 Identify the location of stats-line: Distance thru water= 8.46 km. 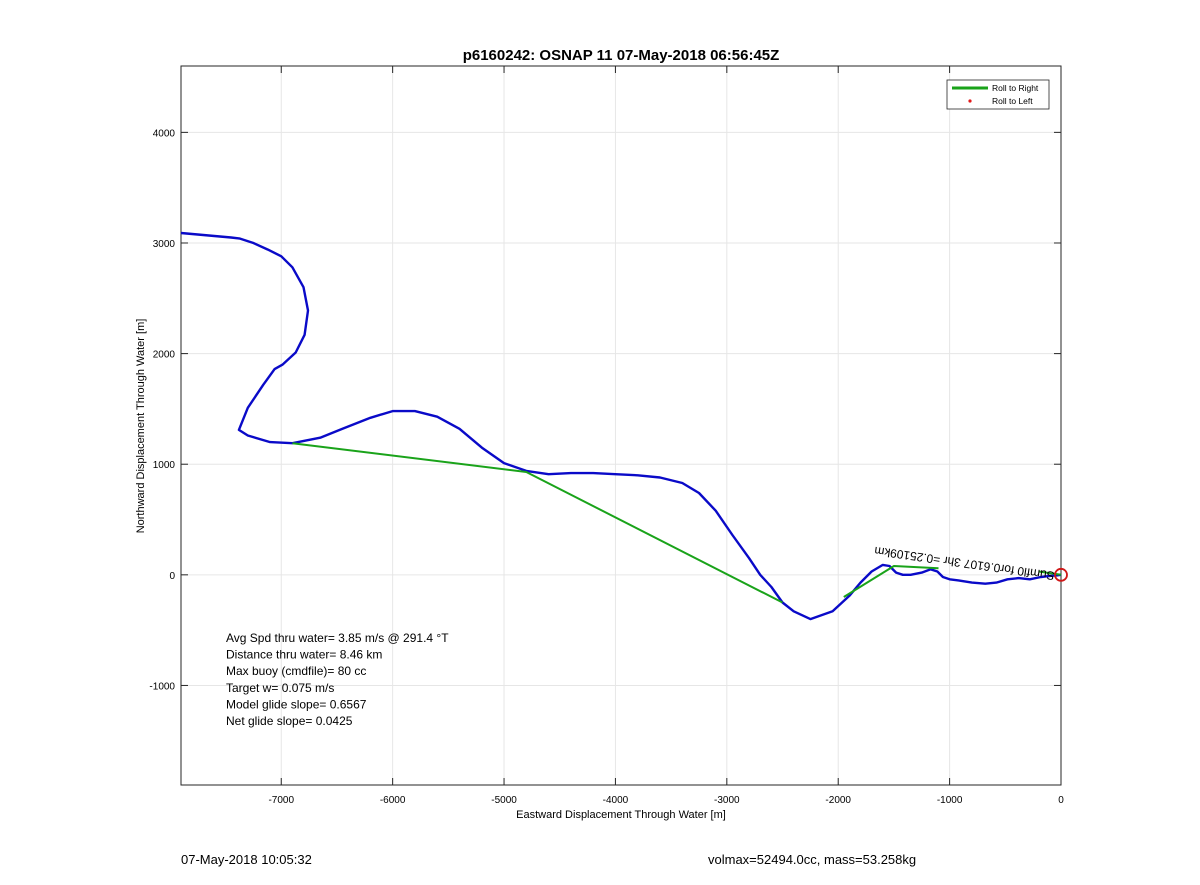
(304, 655).